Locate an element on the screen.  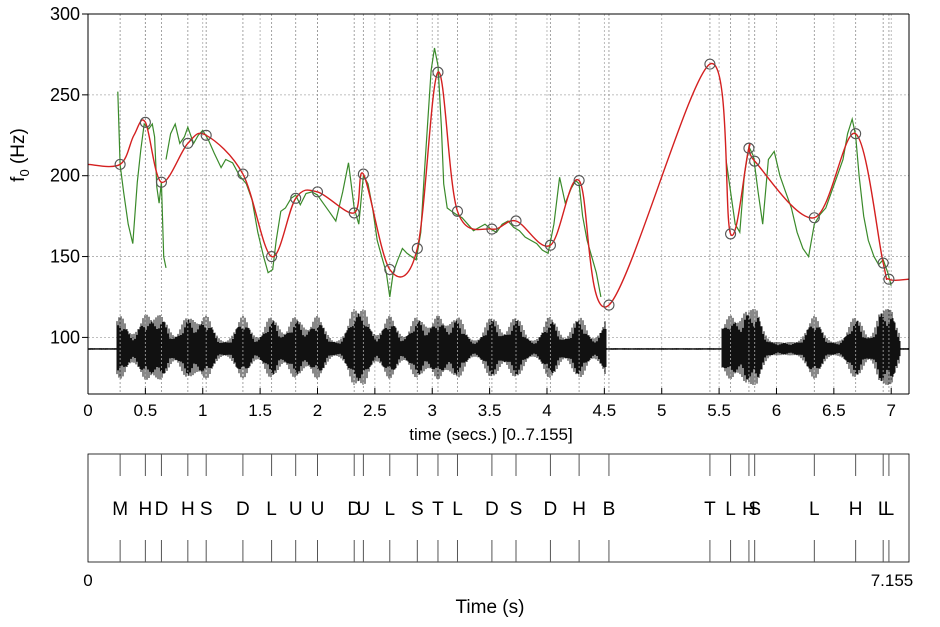
x-tick-label: 5 is located at coordinates (661, 410).